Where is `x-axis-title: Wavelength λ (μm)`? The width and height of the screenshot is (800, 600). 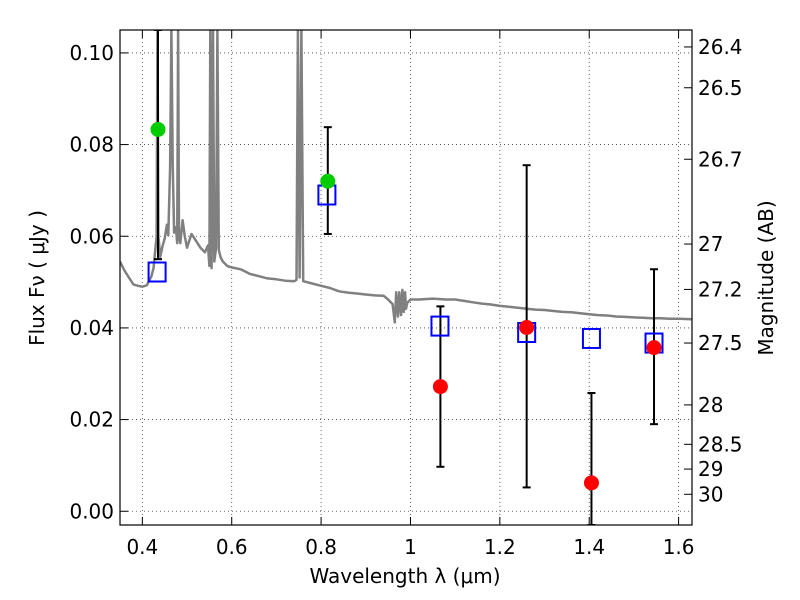 x-axis-title: Wavelength λ (μm) is located at coordinates (404, 576).